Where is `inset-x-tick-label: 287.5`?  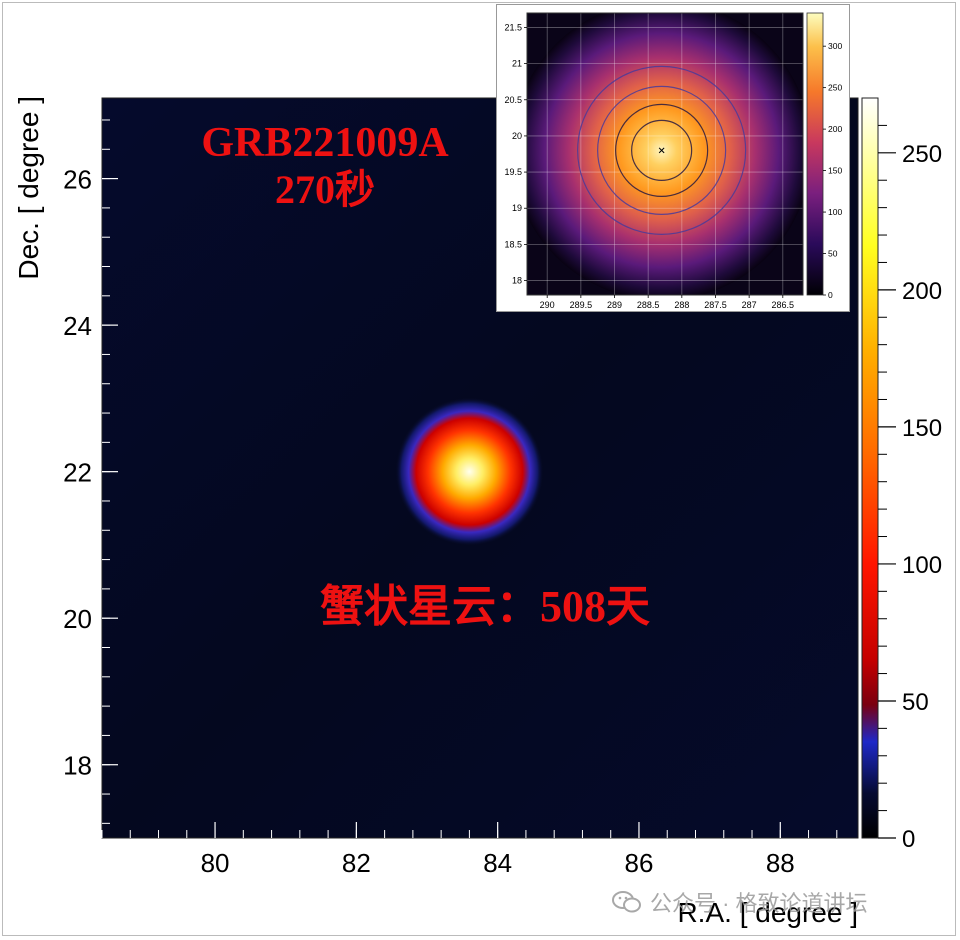 inset-x-tick-label: 287.5 is located at coordinates (715, 305).